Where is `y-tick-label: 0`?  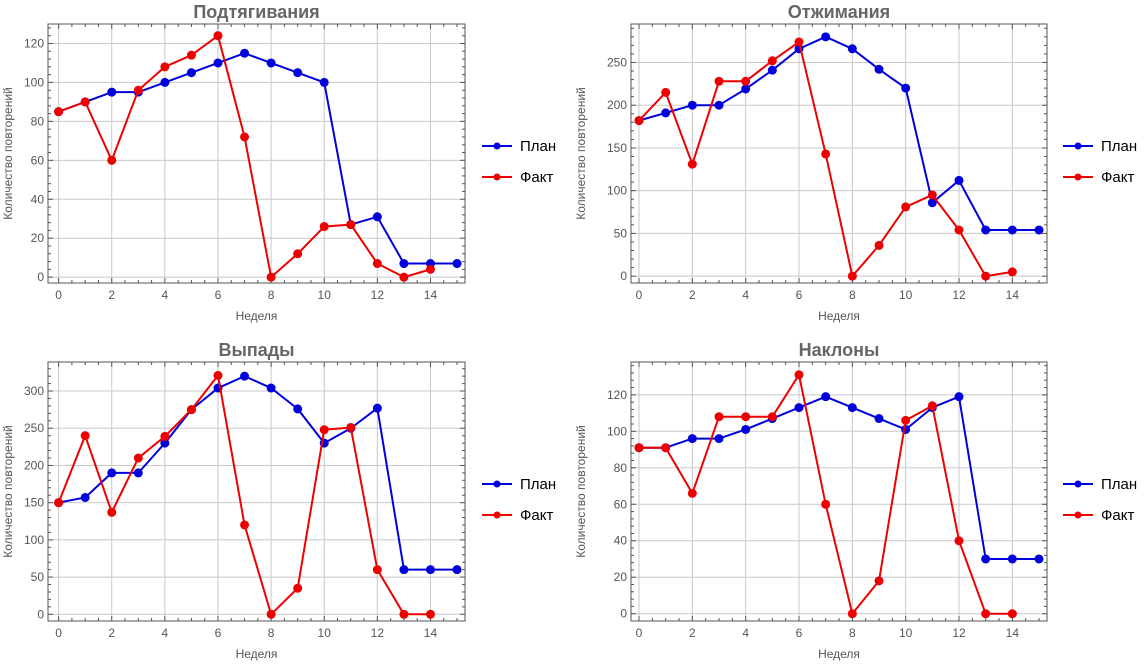
y-tick-label: 0 is located at coordinates (40, 614).